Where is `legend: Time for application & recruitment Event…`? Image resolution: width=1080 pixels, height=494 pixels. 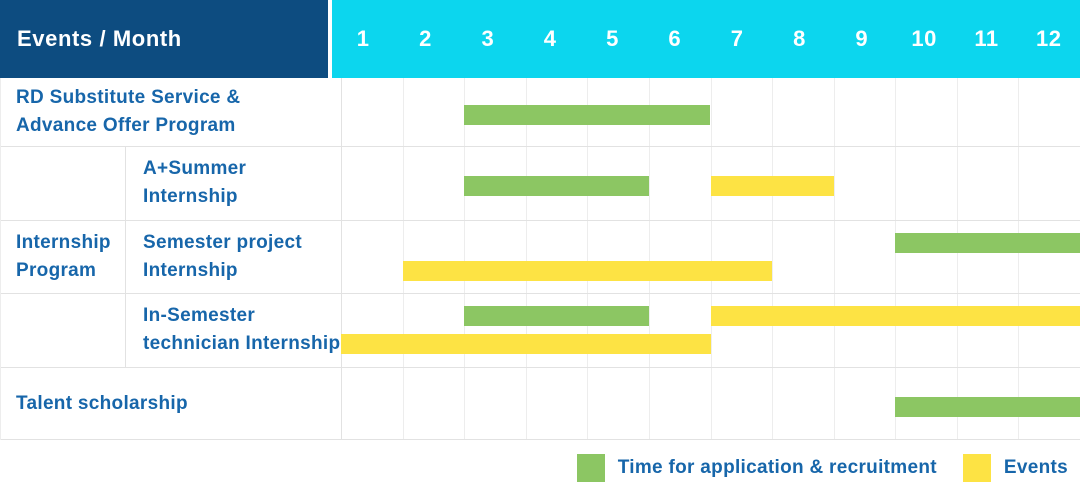 legend: Time for application & recruitment Event… is located at coordinates (822, 468).